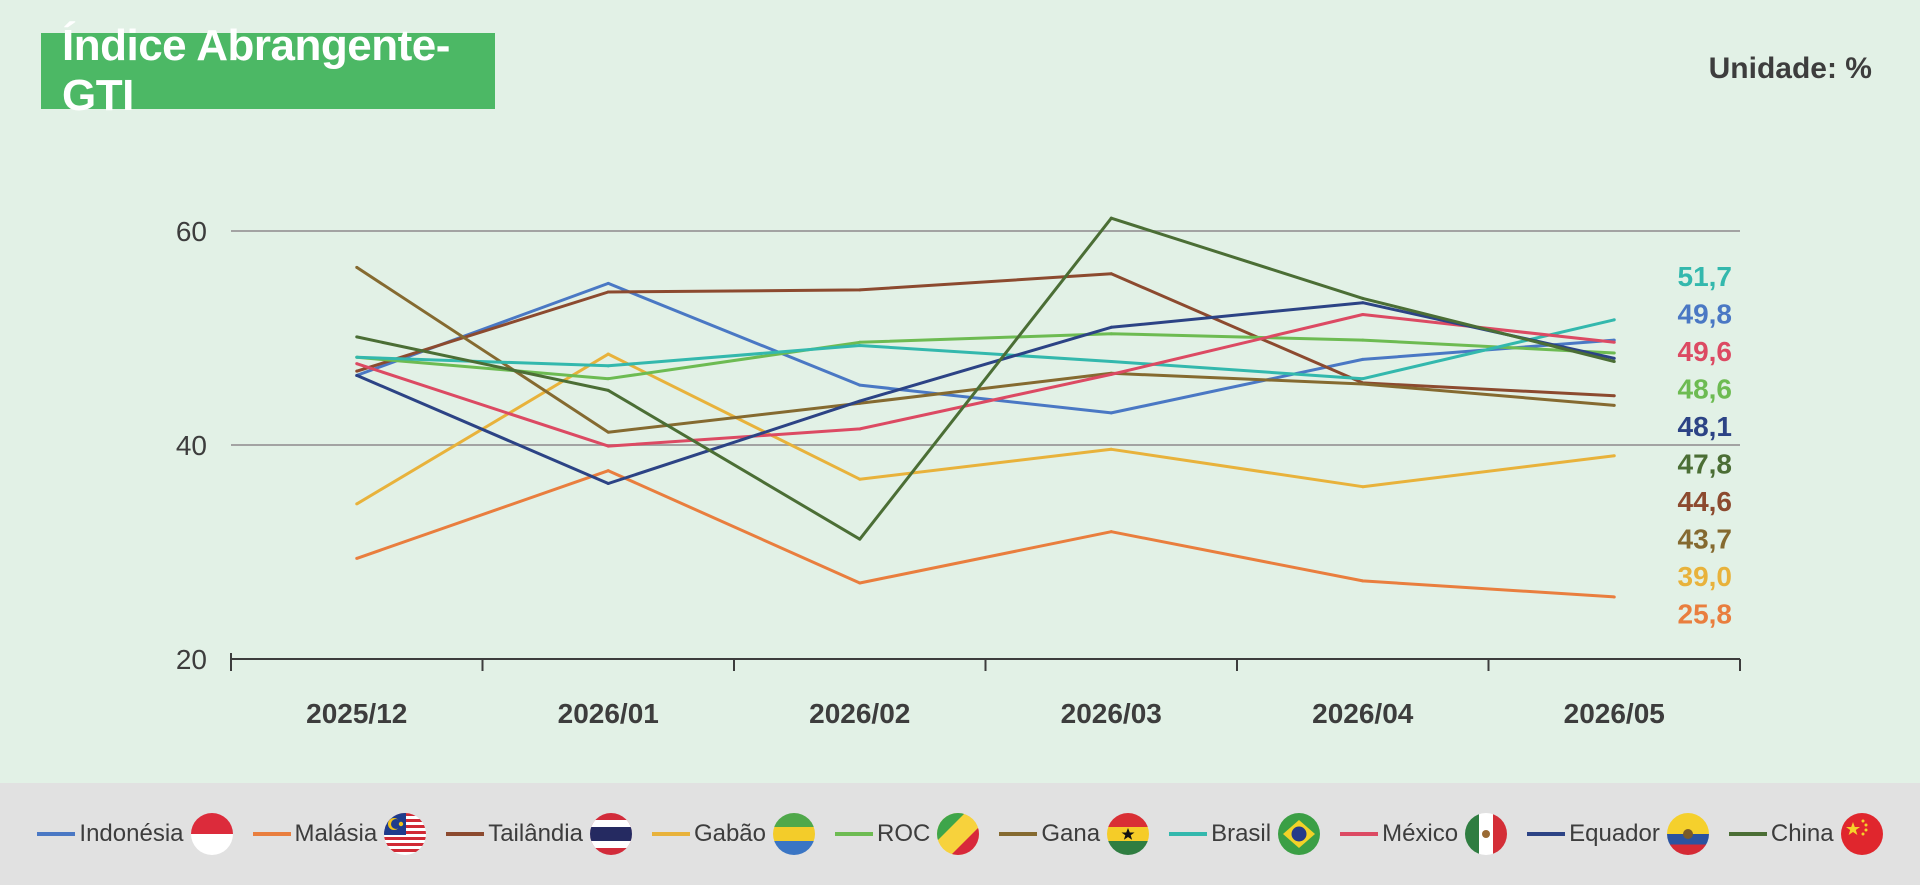  Describe the element at coordinates (1705, 389) in the screenshot. I see `end-value-label-ROC: 48,6` at that location.